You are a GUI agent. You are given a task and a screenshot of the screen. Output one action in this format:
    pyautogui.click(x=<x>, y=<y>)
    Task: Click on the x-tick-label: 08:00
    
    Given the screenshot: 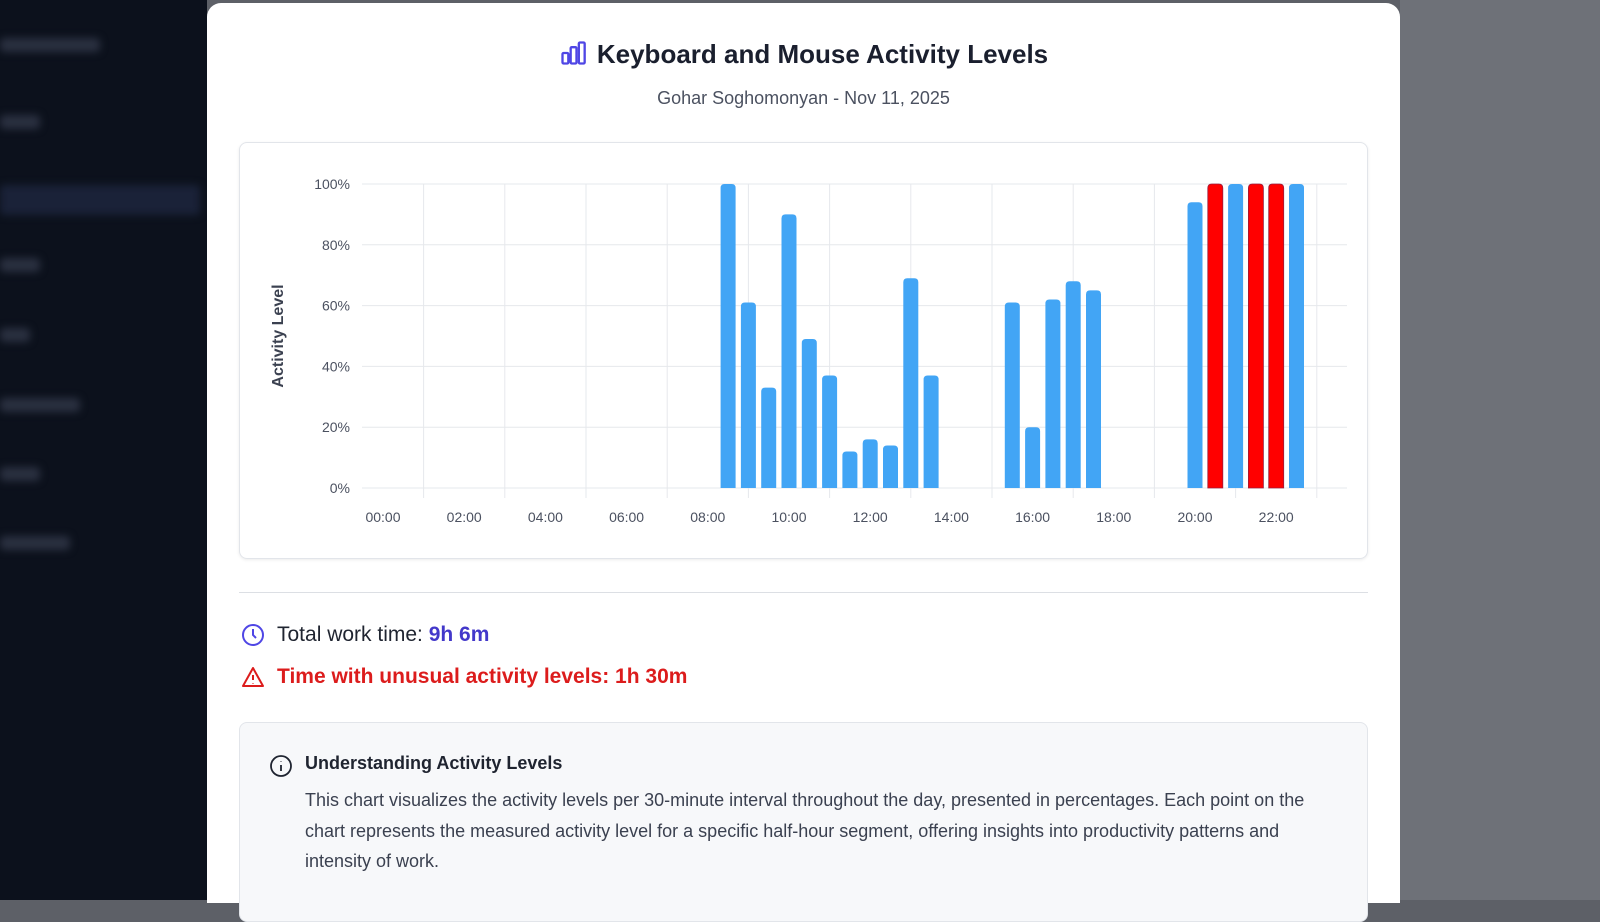 What is the action you would take?
    pyautogui.click(x=707, y=517)
    